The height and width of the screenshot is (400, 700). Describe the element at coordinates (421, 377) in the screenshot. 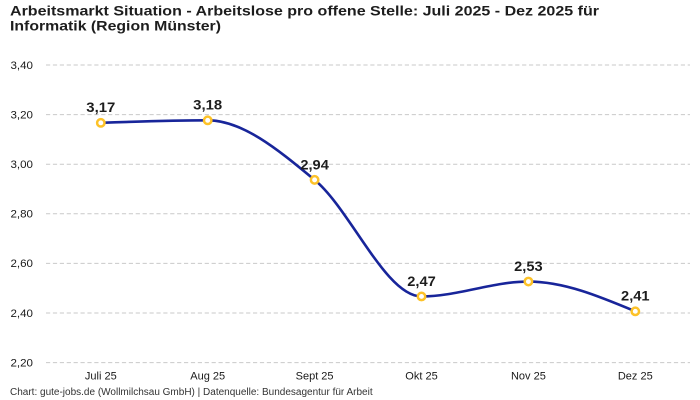

I see `svg-text: Okt 25` at that location.